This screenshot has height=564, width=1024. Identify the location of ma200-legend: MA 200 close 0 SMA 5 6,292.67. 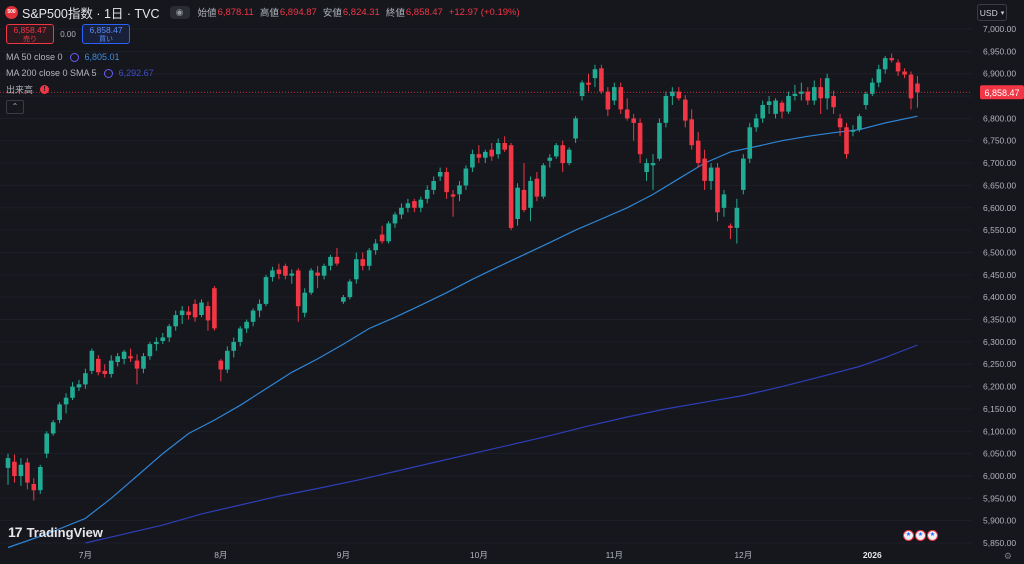
(80, 73).